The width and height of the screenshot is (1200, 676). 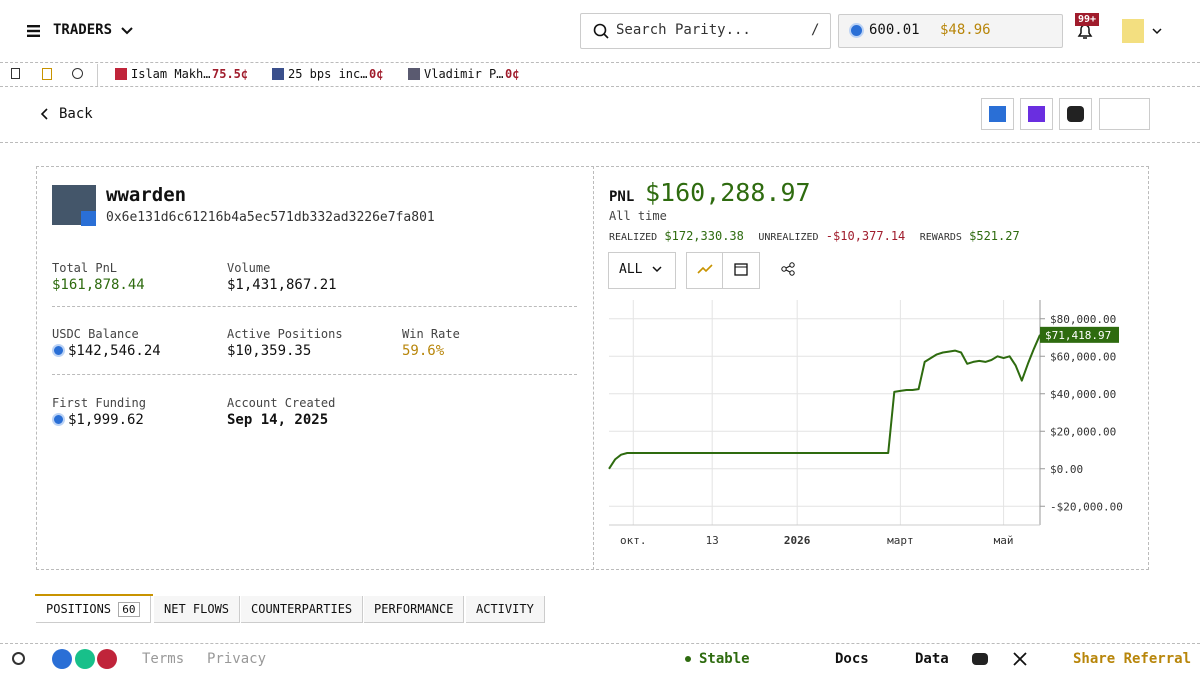 I want to click on footer-link: Docs, so click(x=852, y=659).